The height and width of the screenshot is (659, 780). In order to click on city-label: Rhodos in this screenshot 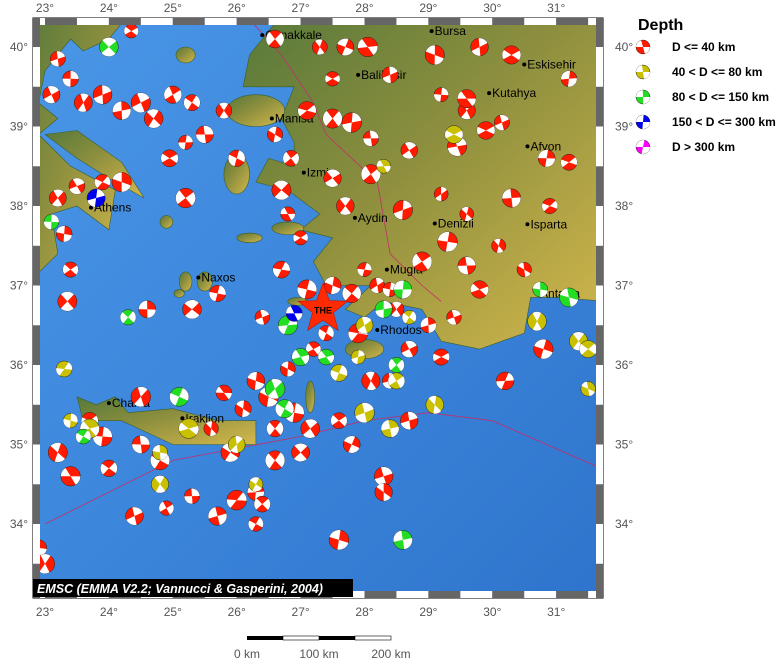, I will do `click(400, 330)`.